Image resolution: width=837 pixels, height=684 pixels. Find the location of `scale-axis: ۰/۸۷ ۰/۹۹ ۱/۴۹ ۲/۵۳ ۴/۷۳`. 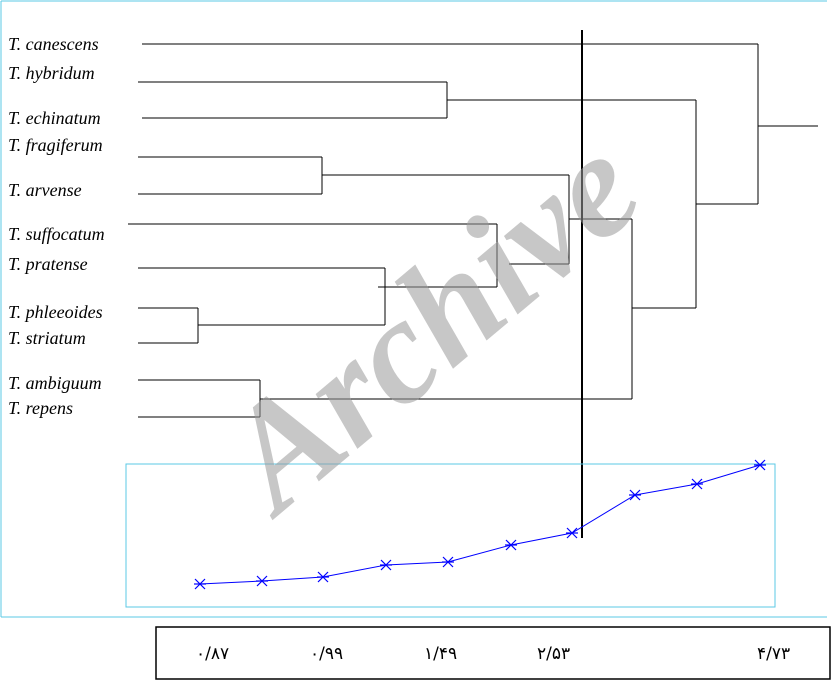

scale-axis: ۰/۸۷ ۰/۹۹ ۱/۴۹ ۲/۵۳ ۴/۷۳ is located at coordinates (493, 654).